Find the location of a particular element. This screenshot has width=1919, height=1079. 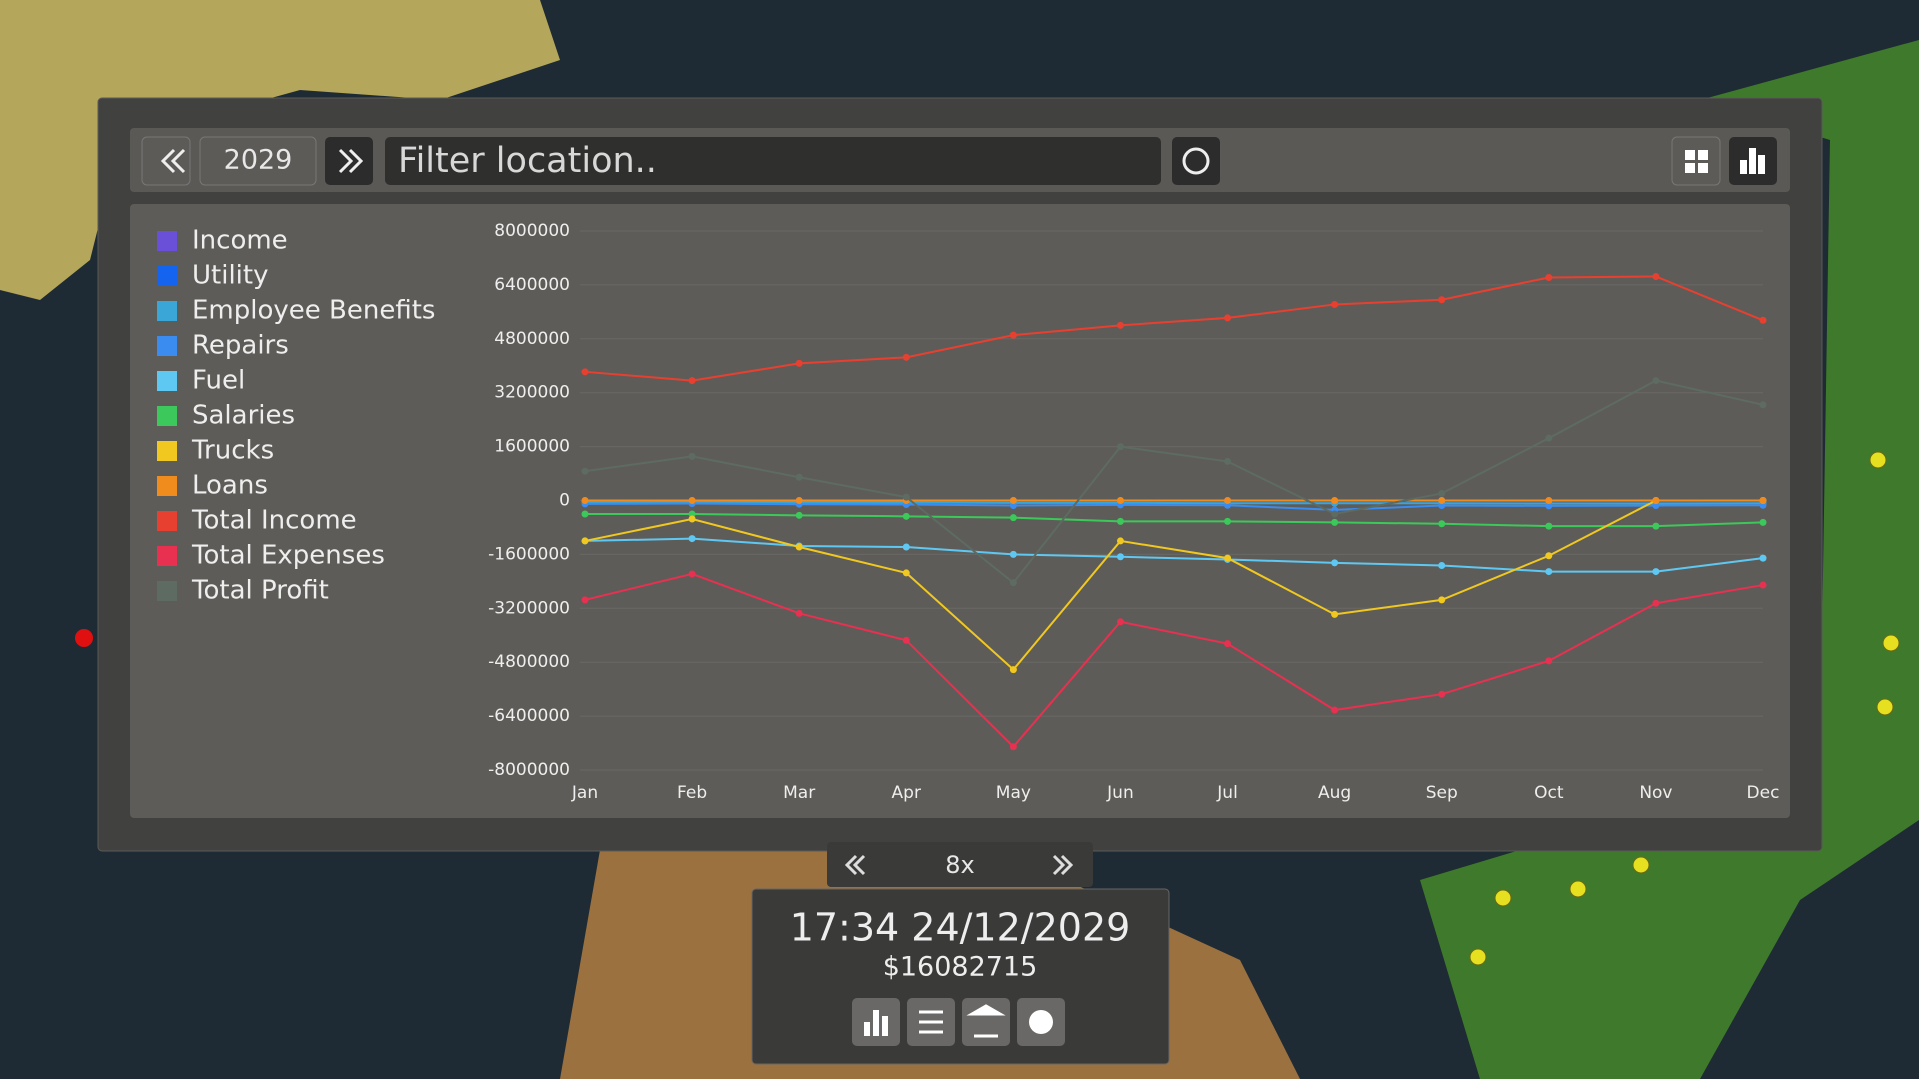

y-tick-label: -6400000 is located at coordinates (529, 716).